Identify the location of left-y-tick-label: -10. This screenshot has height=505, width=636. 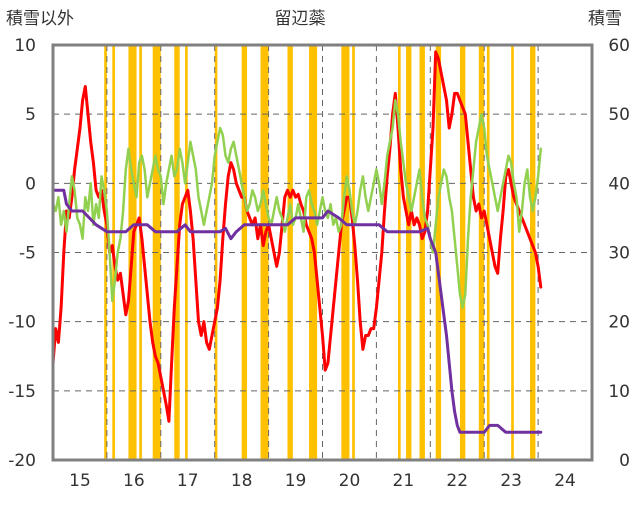
(22, 323).